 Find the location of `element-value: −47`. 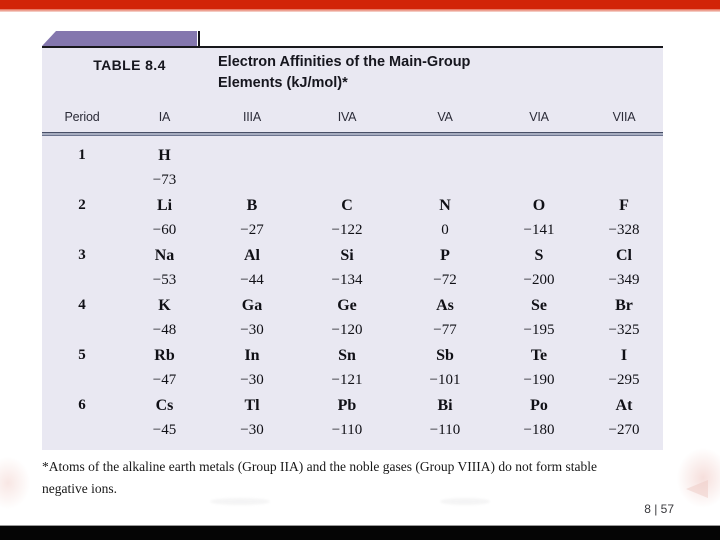

element-value: −47 is located at coordinates (164, 380).